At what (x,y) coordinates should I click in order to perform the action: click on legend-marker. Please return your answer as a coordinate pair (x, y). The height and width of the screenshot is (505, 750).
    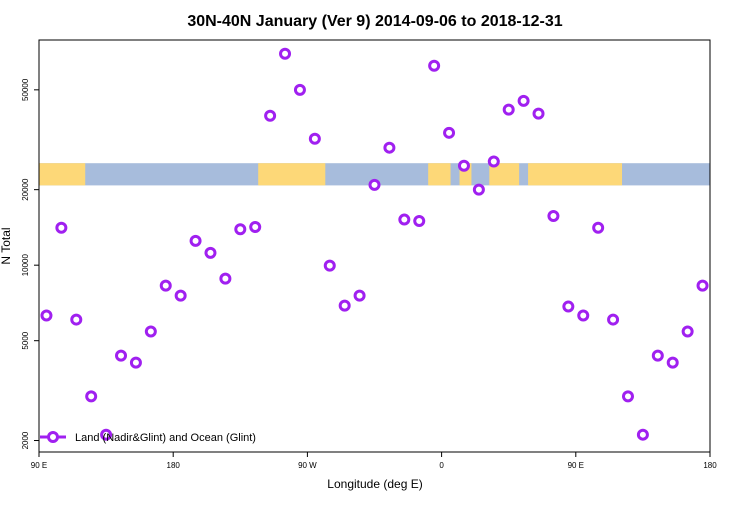
    Looking at the image, I should click on (53, 437).